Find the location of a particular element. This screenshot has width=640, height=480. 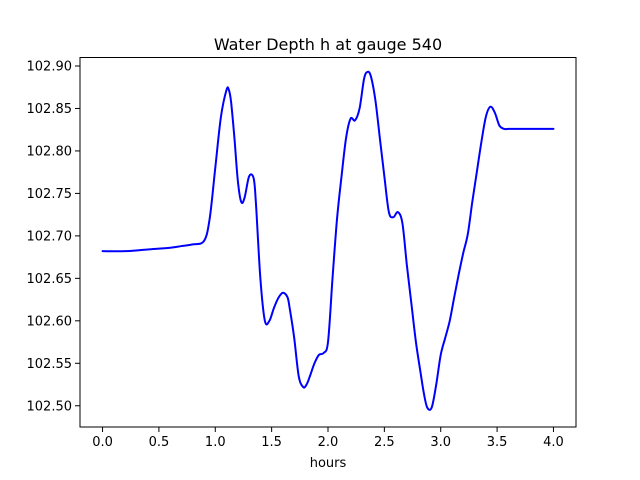

y-tick-label: 102.75 is located at coordinates (50, 194).